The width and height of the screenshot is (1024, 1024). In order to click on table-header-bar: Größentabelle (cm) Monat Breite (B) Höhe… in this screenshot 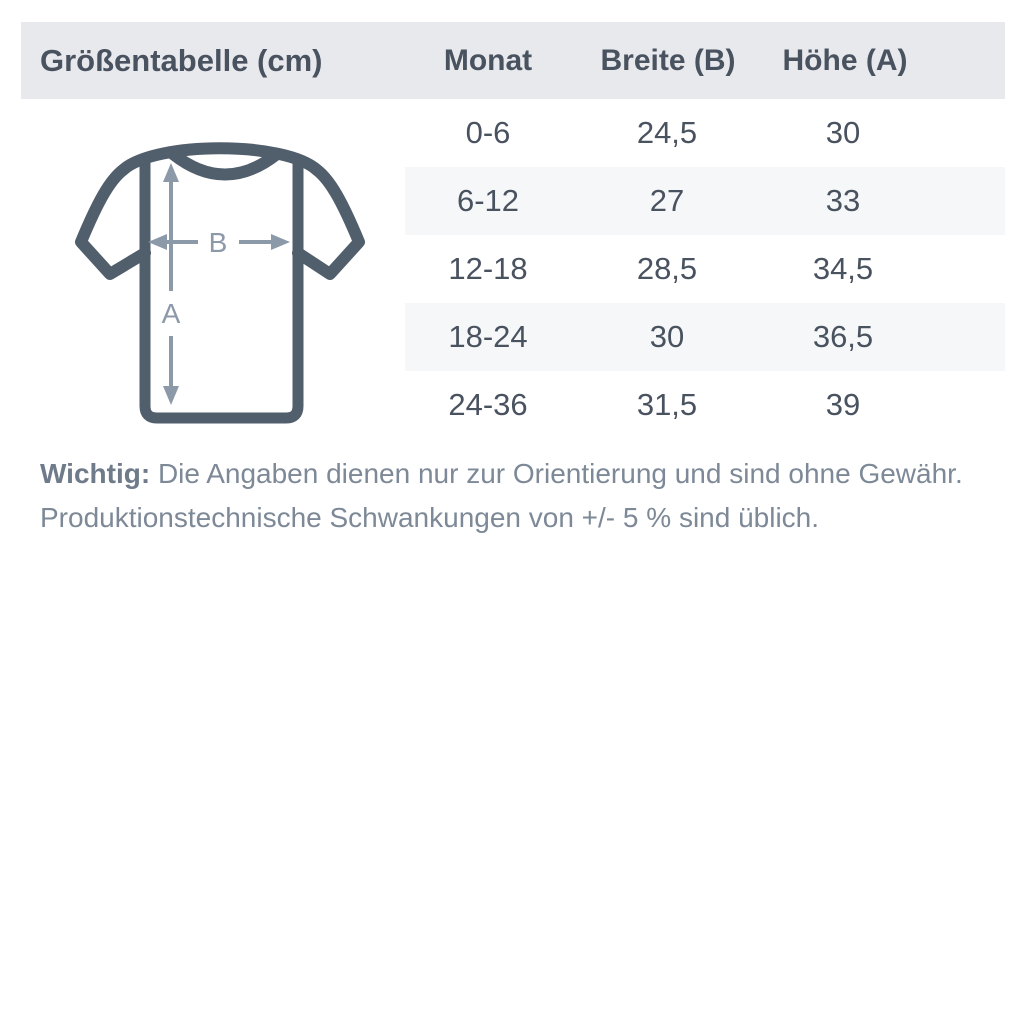, I will do `click(513, 60)`.